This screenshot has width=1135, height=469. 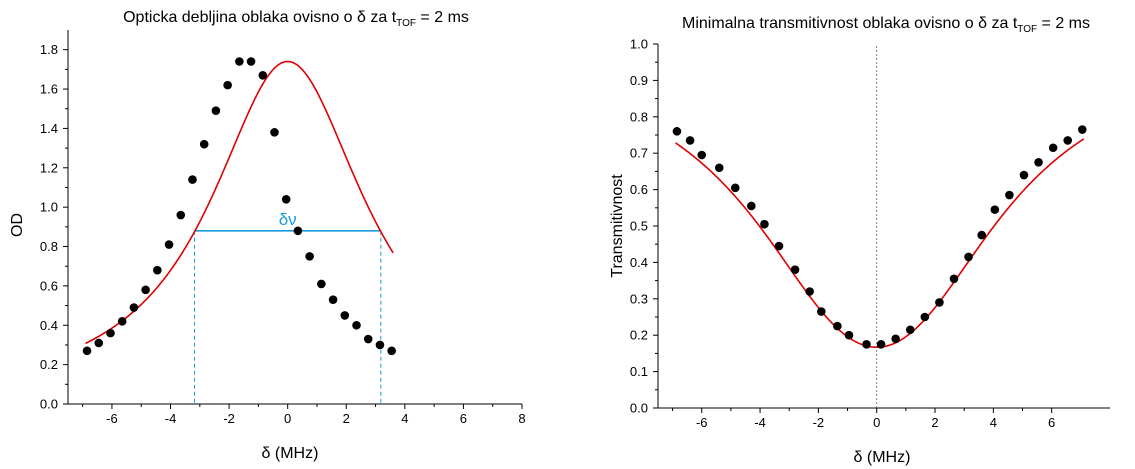 What do you see at coordinates (639, 80) in the screenshot?
I see `transmittance-chart-y-tick-label: 0.9` at bounding box center [639, 80].